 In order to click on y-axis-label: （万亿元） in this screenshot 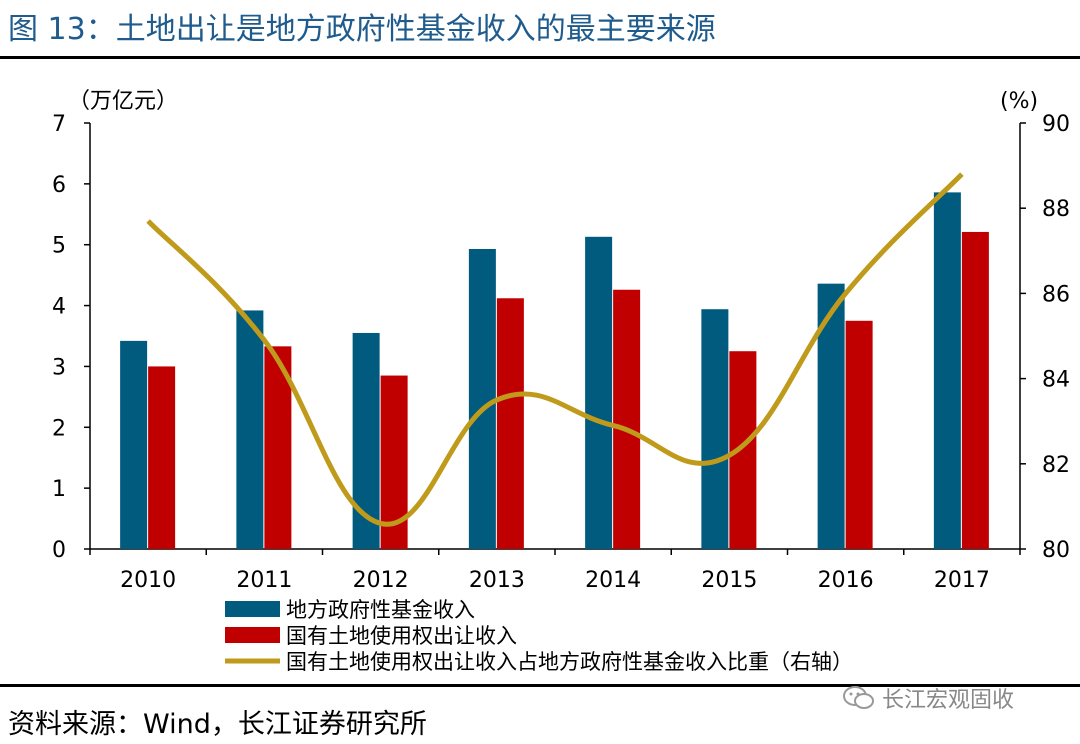, I will do `click(123, 101)`.